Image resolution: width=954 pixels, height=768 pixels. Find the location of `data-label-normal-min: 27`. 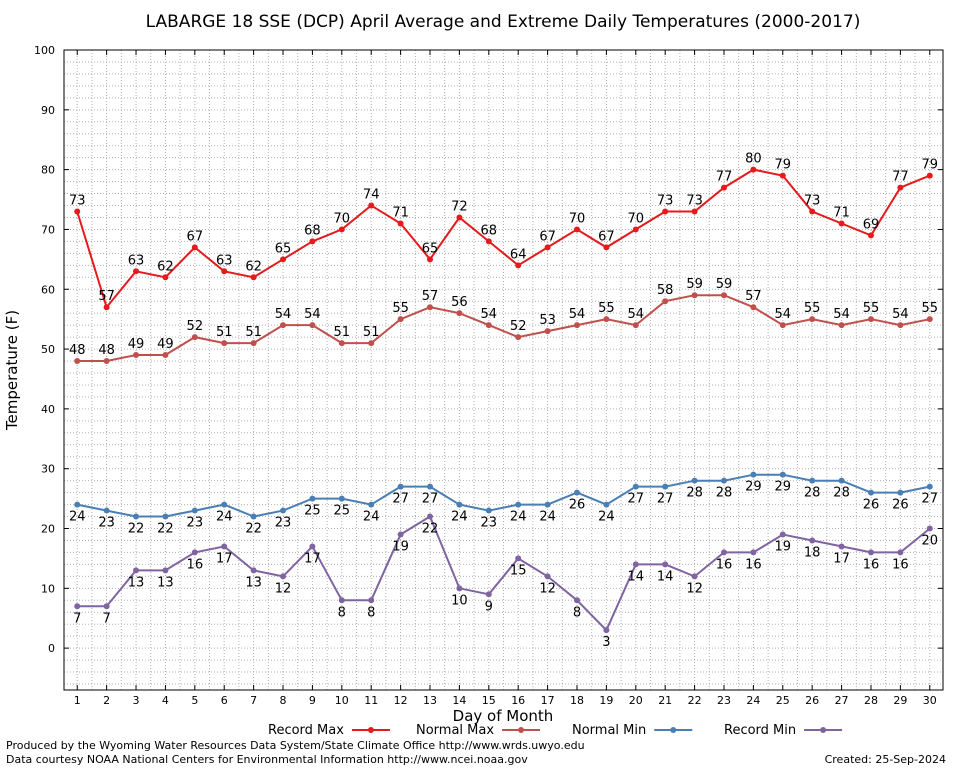

data-label-normal-min: 27 is located at coordinates (665, 499).